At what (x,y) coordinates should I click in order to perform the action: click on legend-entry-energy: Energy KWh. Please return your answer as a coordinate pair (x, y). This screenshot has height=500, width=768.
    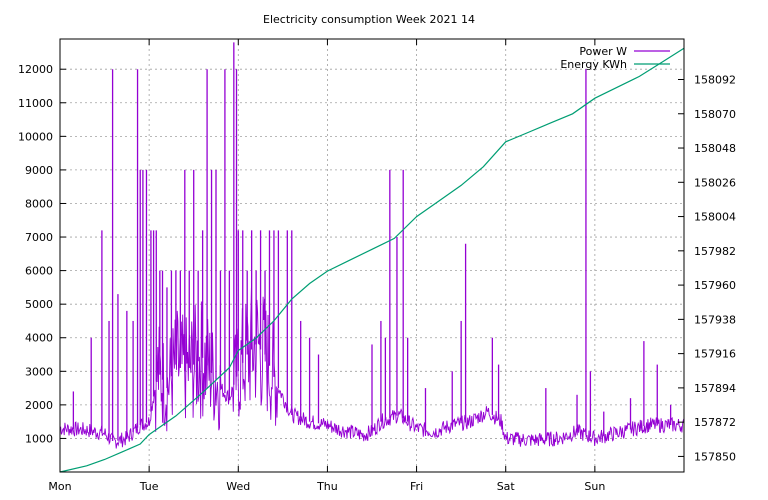
    Looking at the image, I should click on (615, 64).